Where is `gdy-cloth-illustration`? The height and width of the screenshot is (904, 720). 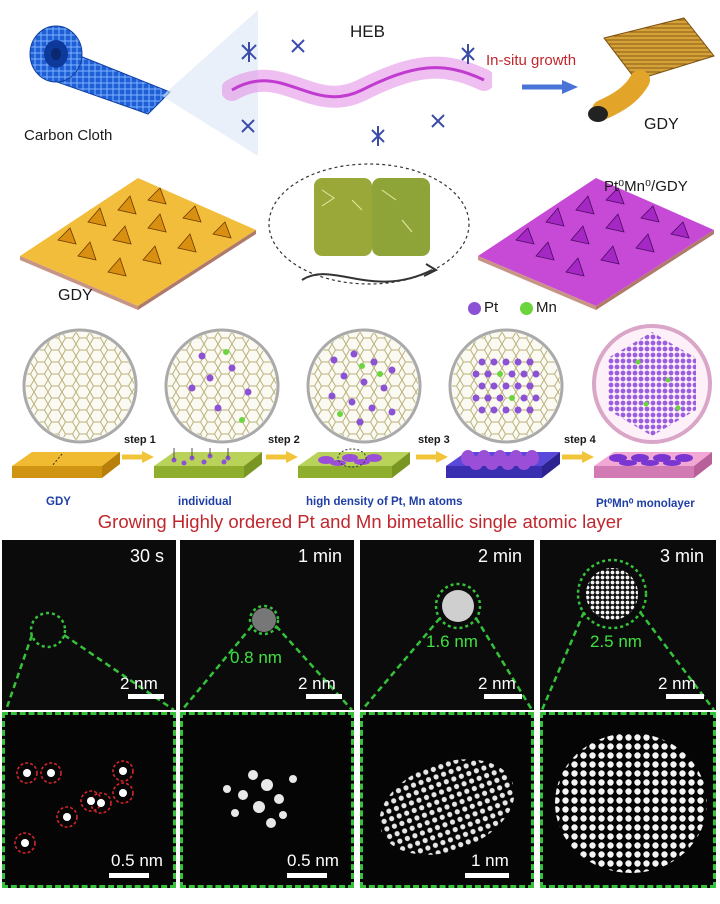
gdy-cloth-illustration is located at coordinates (650, 77).